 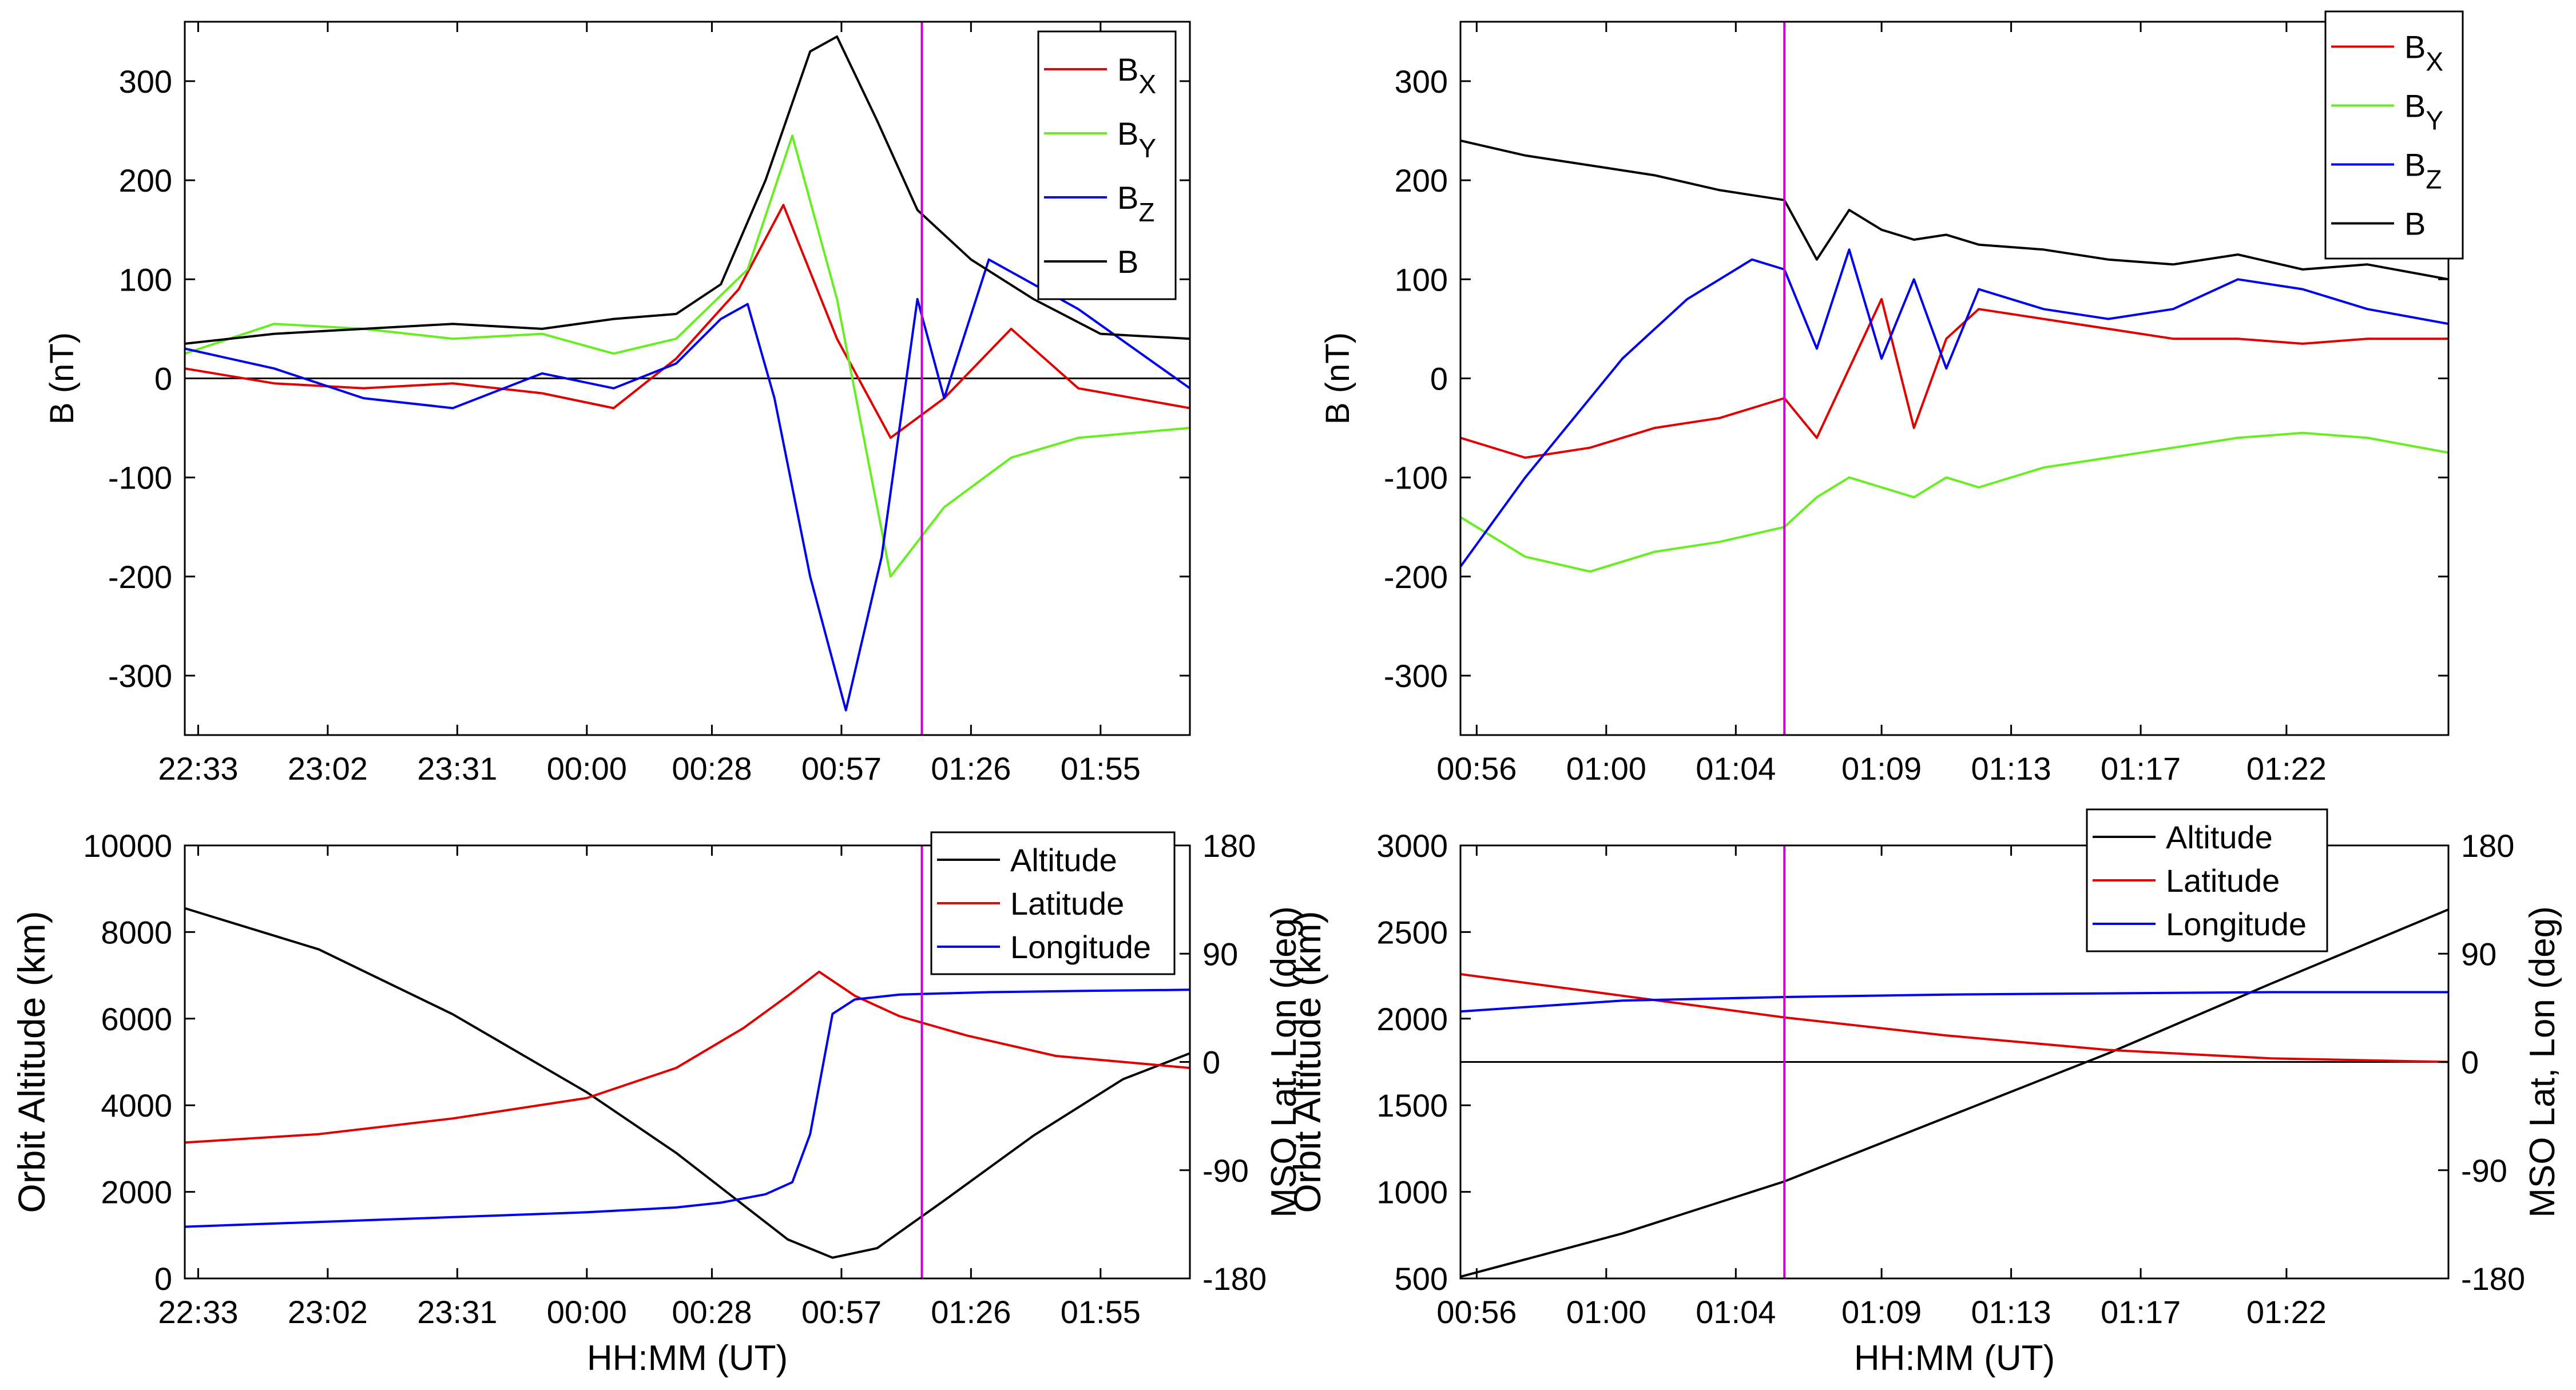 I want to click on y-tick-label: 300, so click(x=145, y=81).